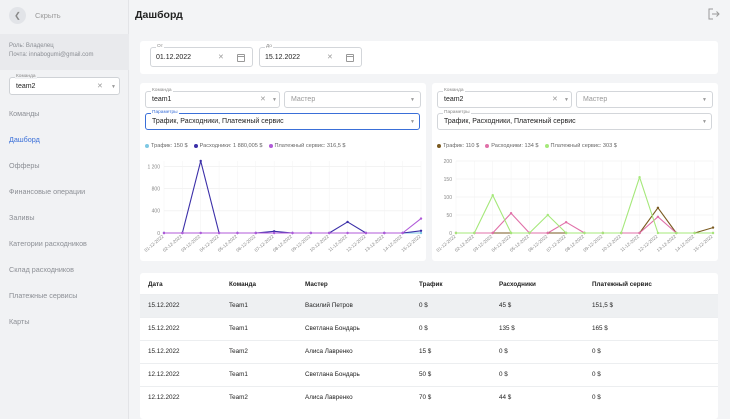 The image size is (730, 419). What do you see at coordinates (600, 328) in the screenshot?
I see `cell-payment: 165 $` at bounding box center [600, 328].